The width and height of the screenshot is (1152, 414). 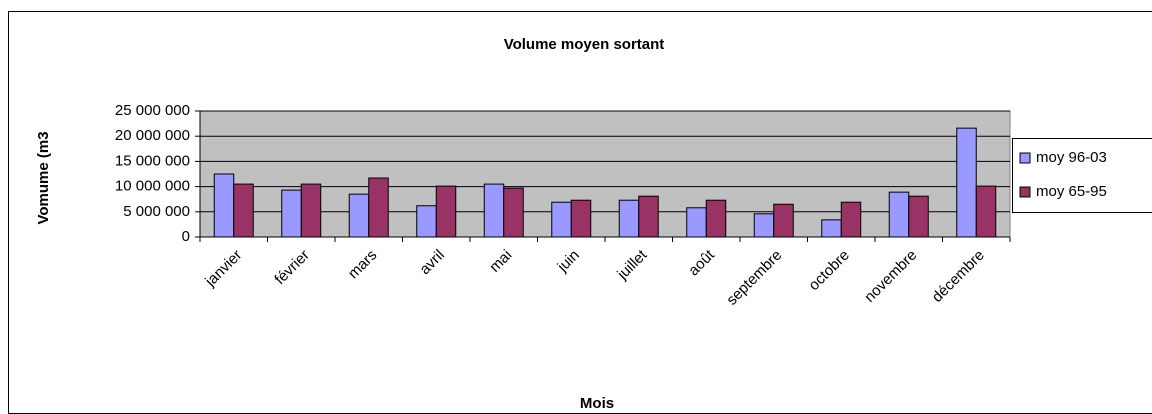 What do you see at coordinates (1071, 157) in the screenshot?
I see `legend-label: moy 96-03` at bounding box center [1071, 157].